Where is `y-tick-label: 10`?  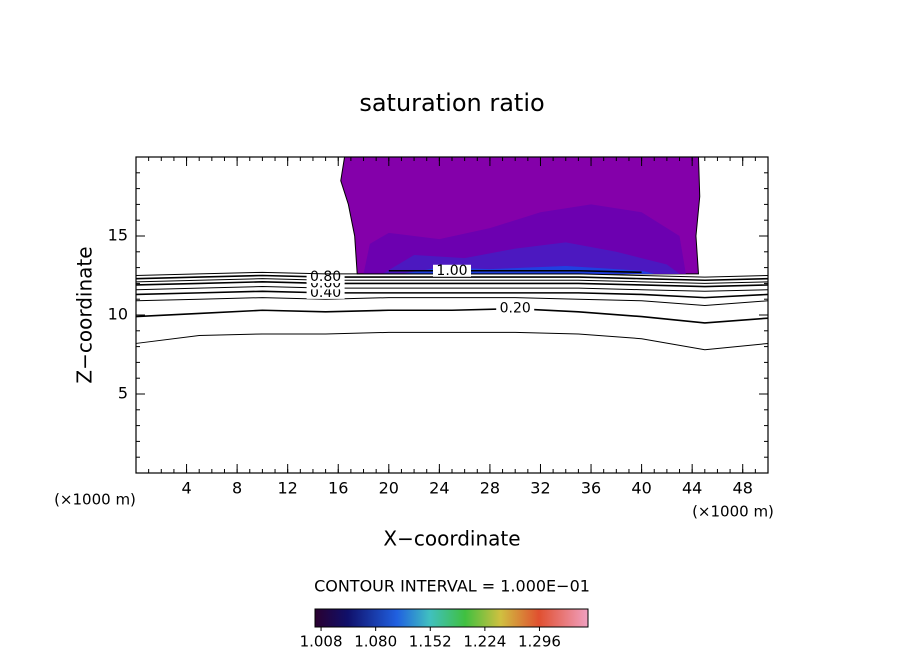 y-tick-label: 10 is located at coordinates (118, 314).